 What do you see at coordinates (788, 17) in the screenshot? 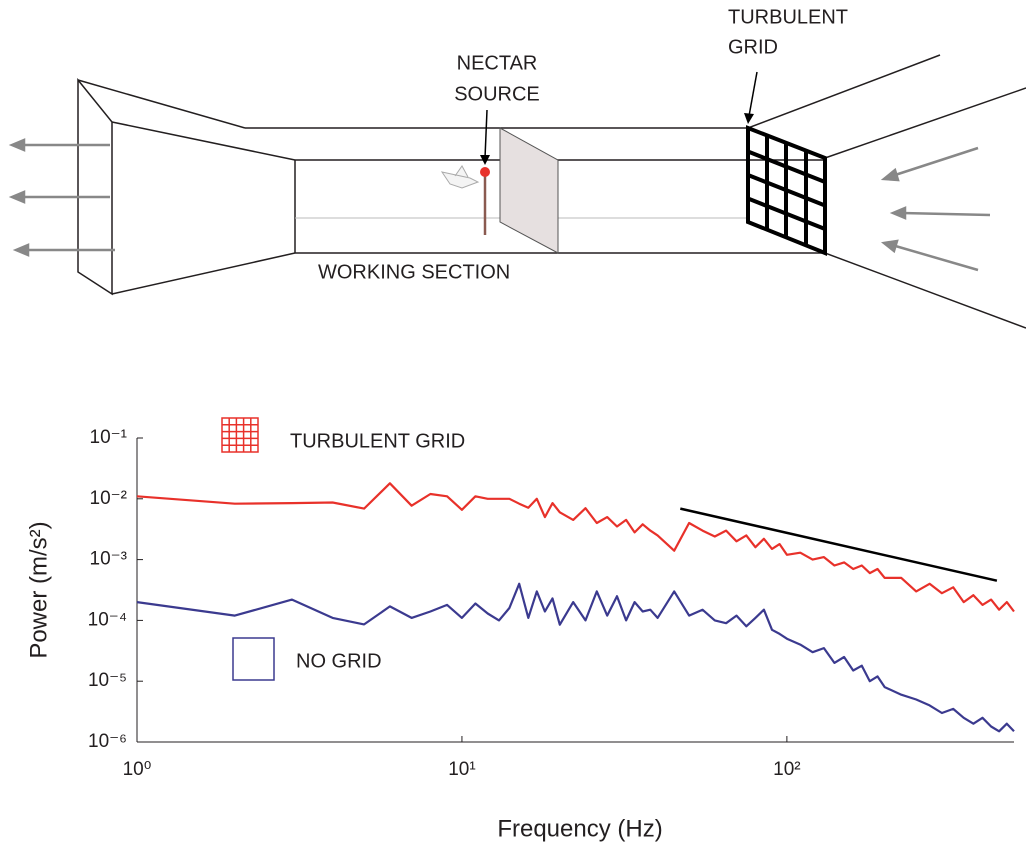
I see `diagram-label: TURBULENT` at bounding box center [788, 17].